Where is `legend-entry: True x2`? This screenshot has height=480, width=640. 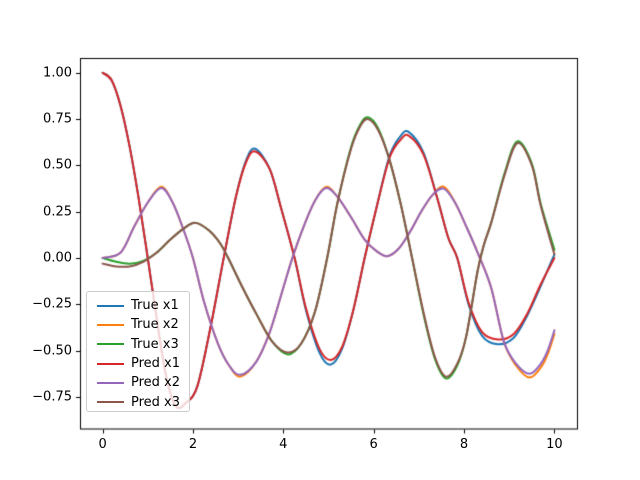
legend-entry: True x2 is located at coordinates (143, 324).